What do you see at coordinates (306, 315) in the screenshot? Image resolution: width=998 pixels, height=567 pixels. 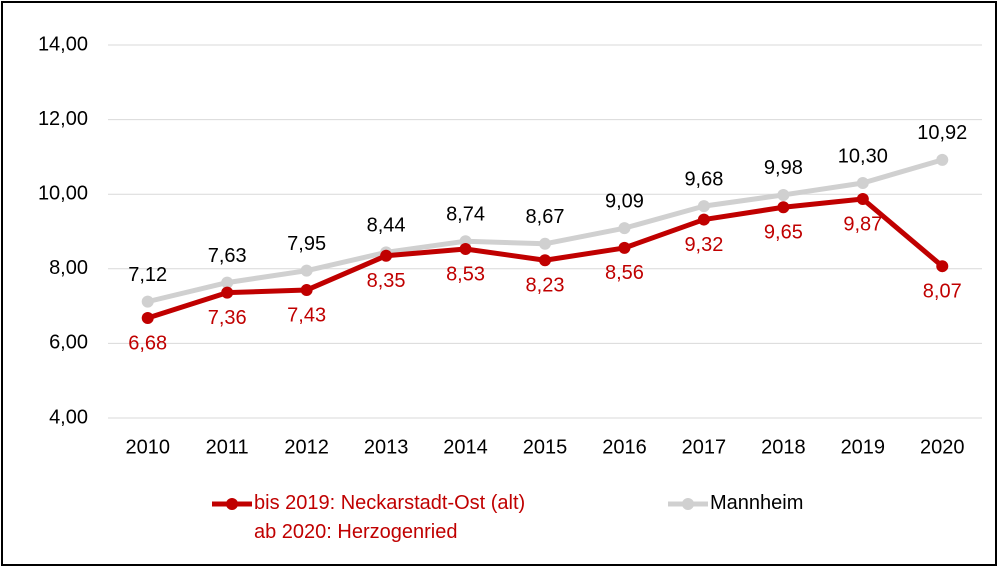 I see `data-label: 7,43` at bounding box center [306, 315].